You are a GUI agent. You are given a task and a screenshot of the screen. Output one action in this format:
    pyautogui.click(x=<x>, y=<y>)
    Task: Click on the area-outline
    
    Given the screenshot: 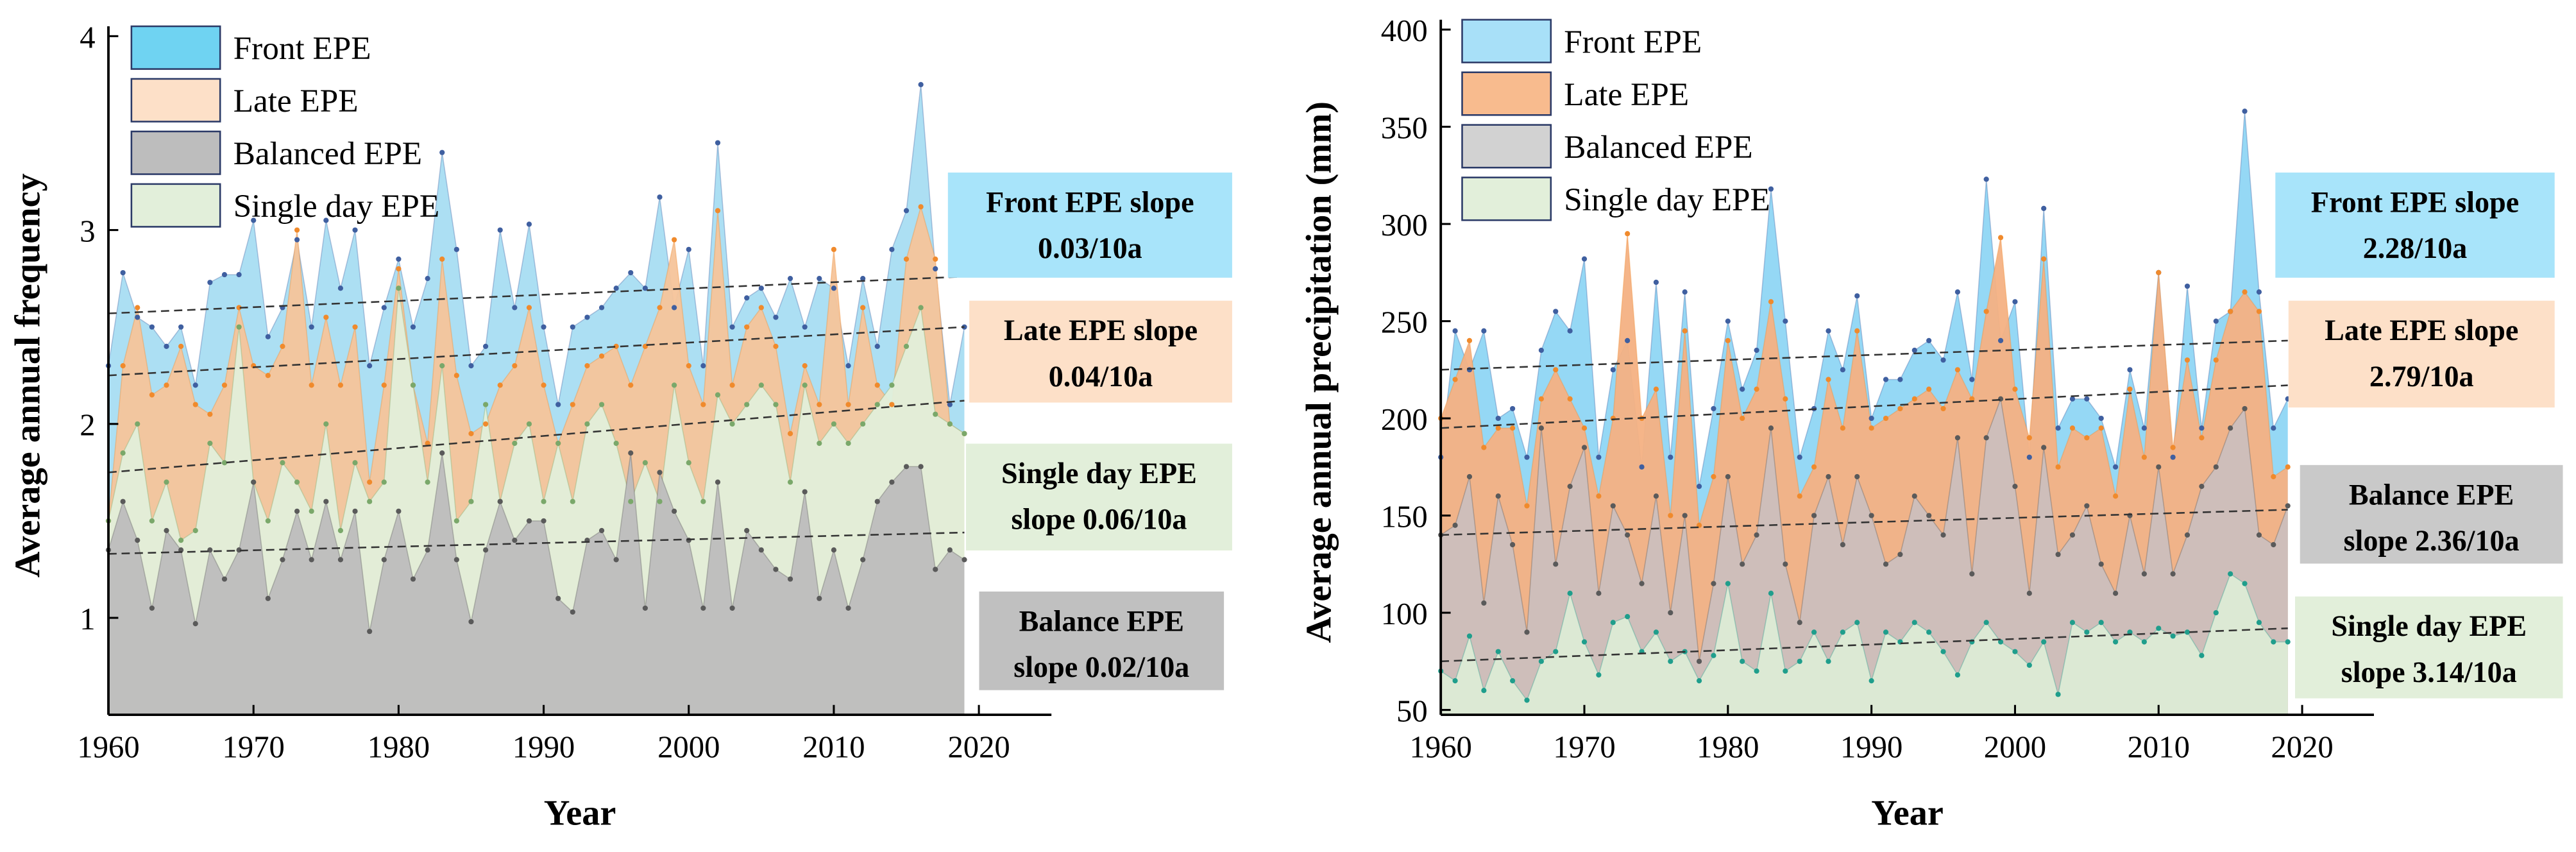 What is the action you would take?
    pyautogui.click(x=536, y=363)
    